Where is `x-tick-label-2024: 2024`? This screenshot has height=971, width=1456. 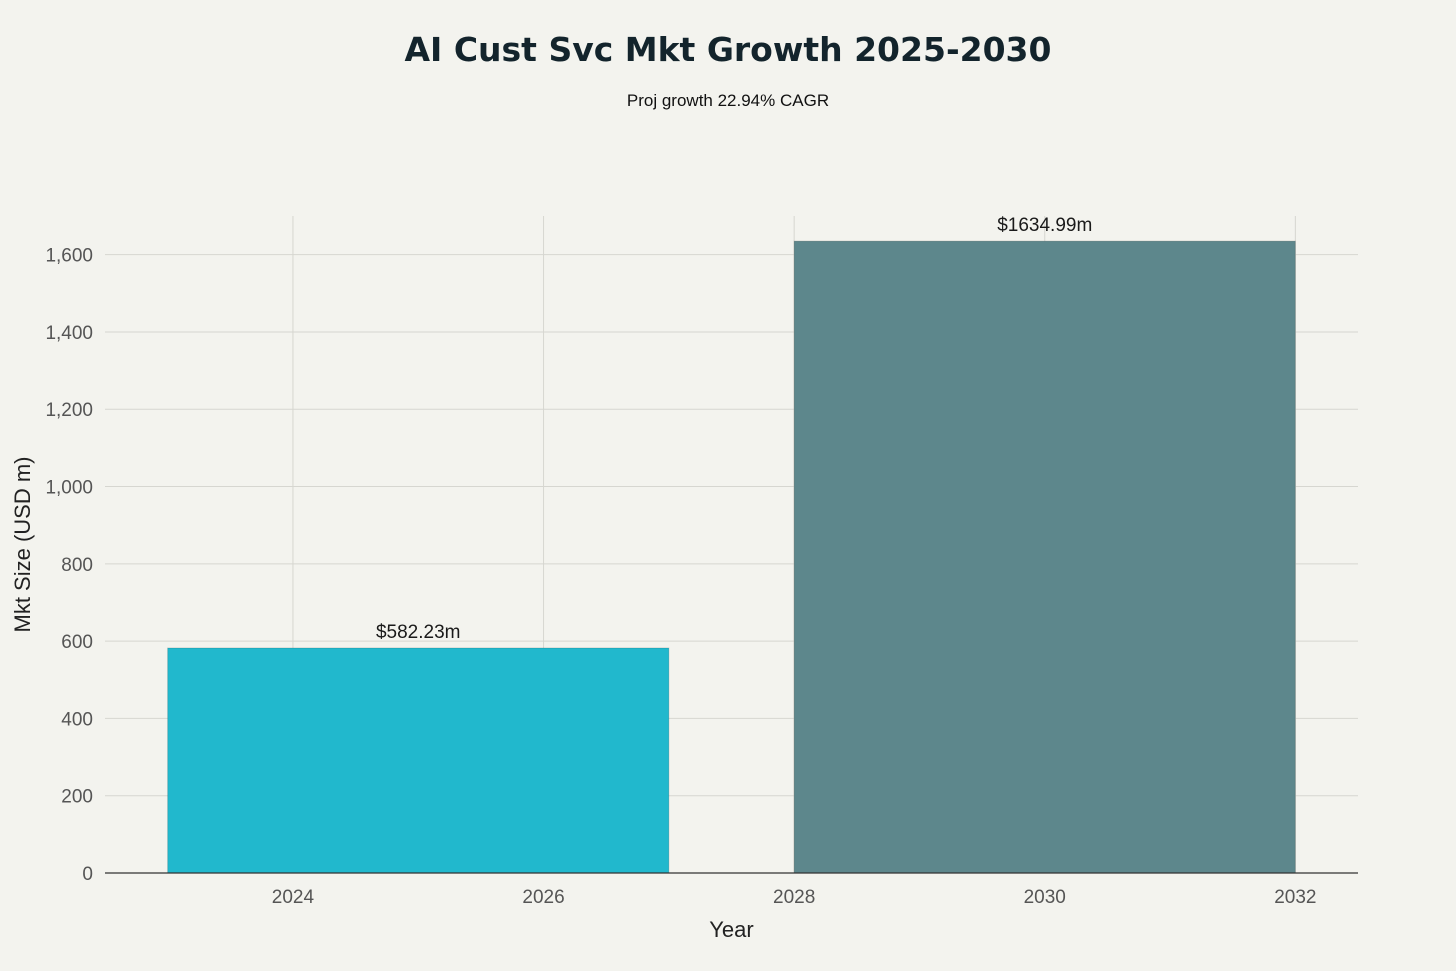 x-tick-label-2024: 2024 is located at coordinates (293, 897).